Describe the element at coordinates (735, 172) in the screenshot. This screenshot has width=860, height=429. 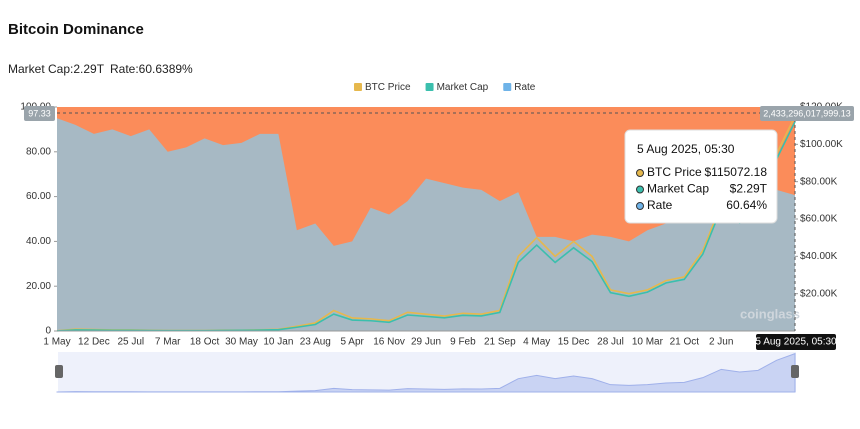
I see `tooltip-value: $115072.18` at that location.